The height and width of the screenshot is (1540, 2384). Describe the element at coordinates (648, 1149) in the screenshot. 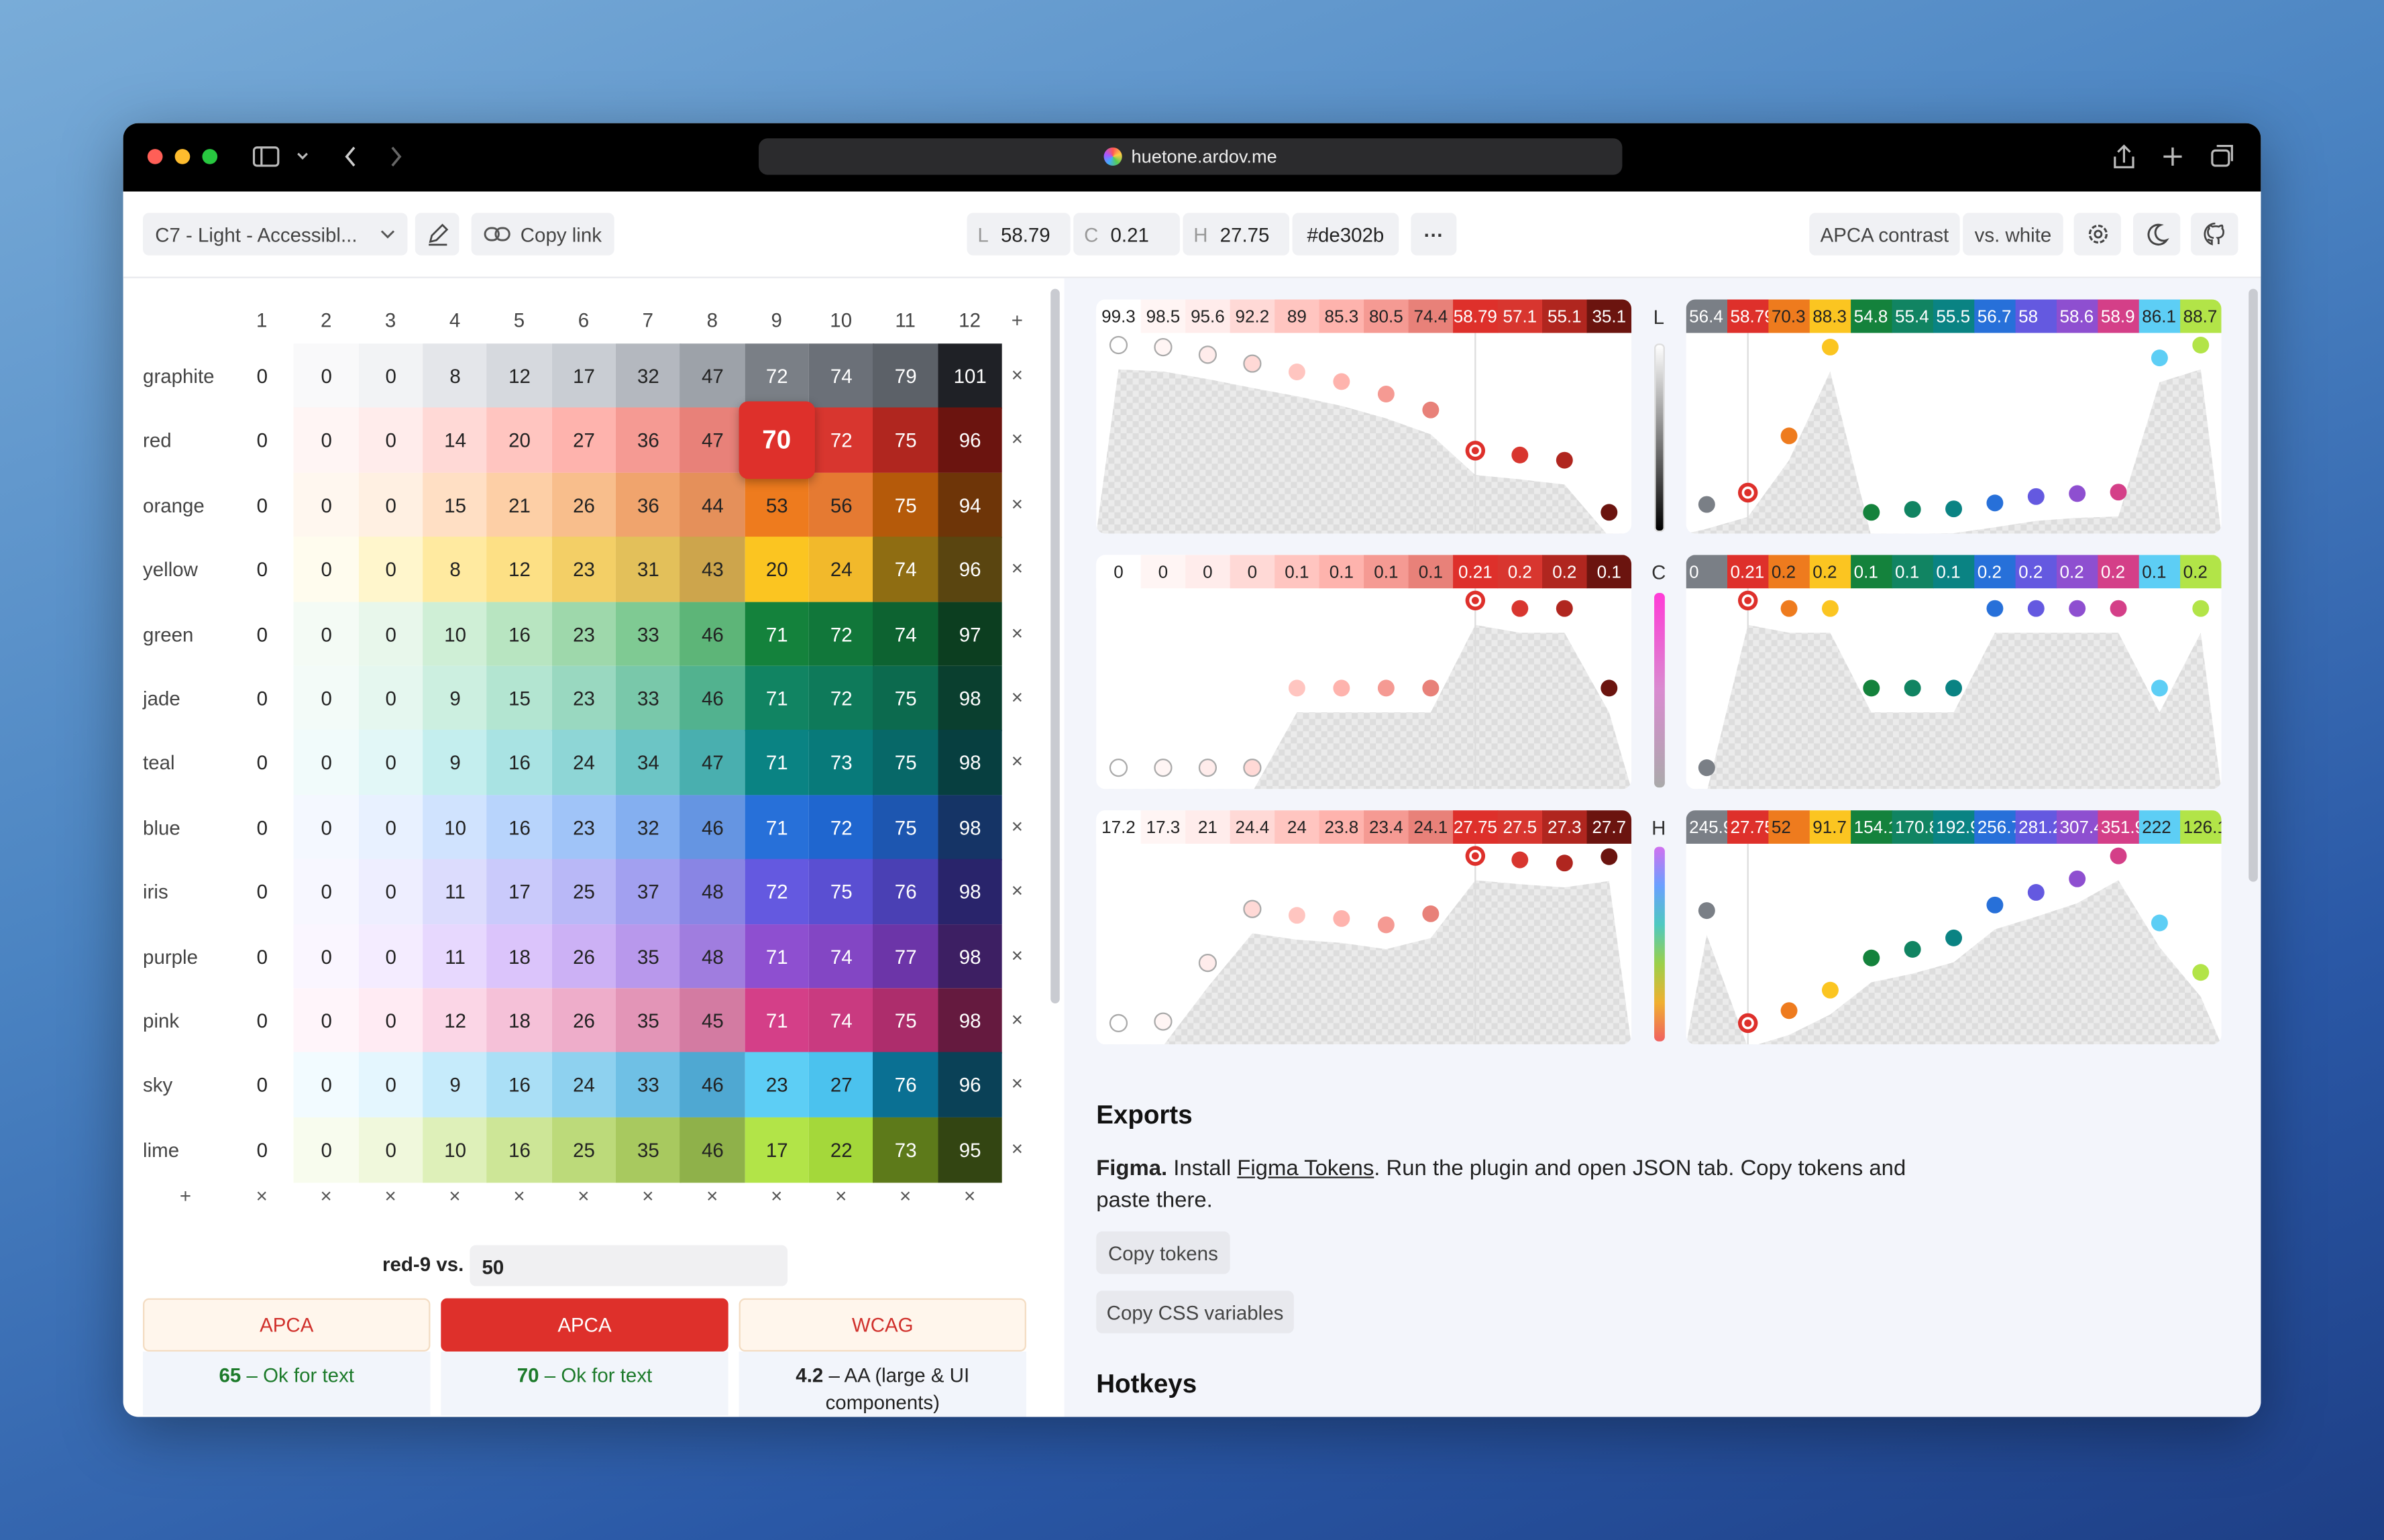

I see `color-cell: 35` at that location.